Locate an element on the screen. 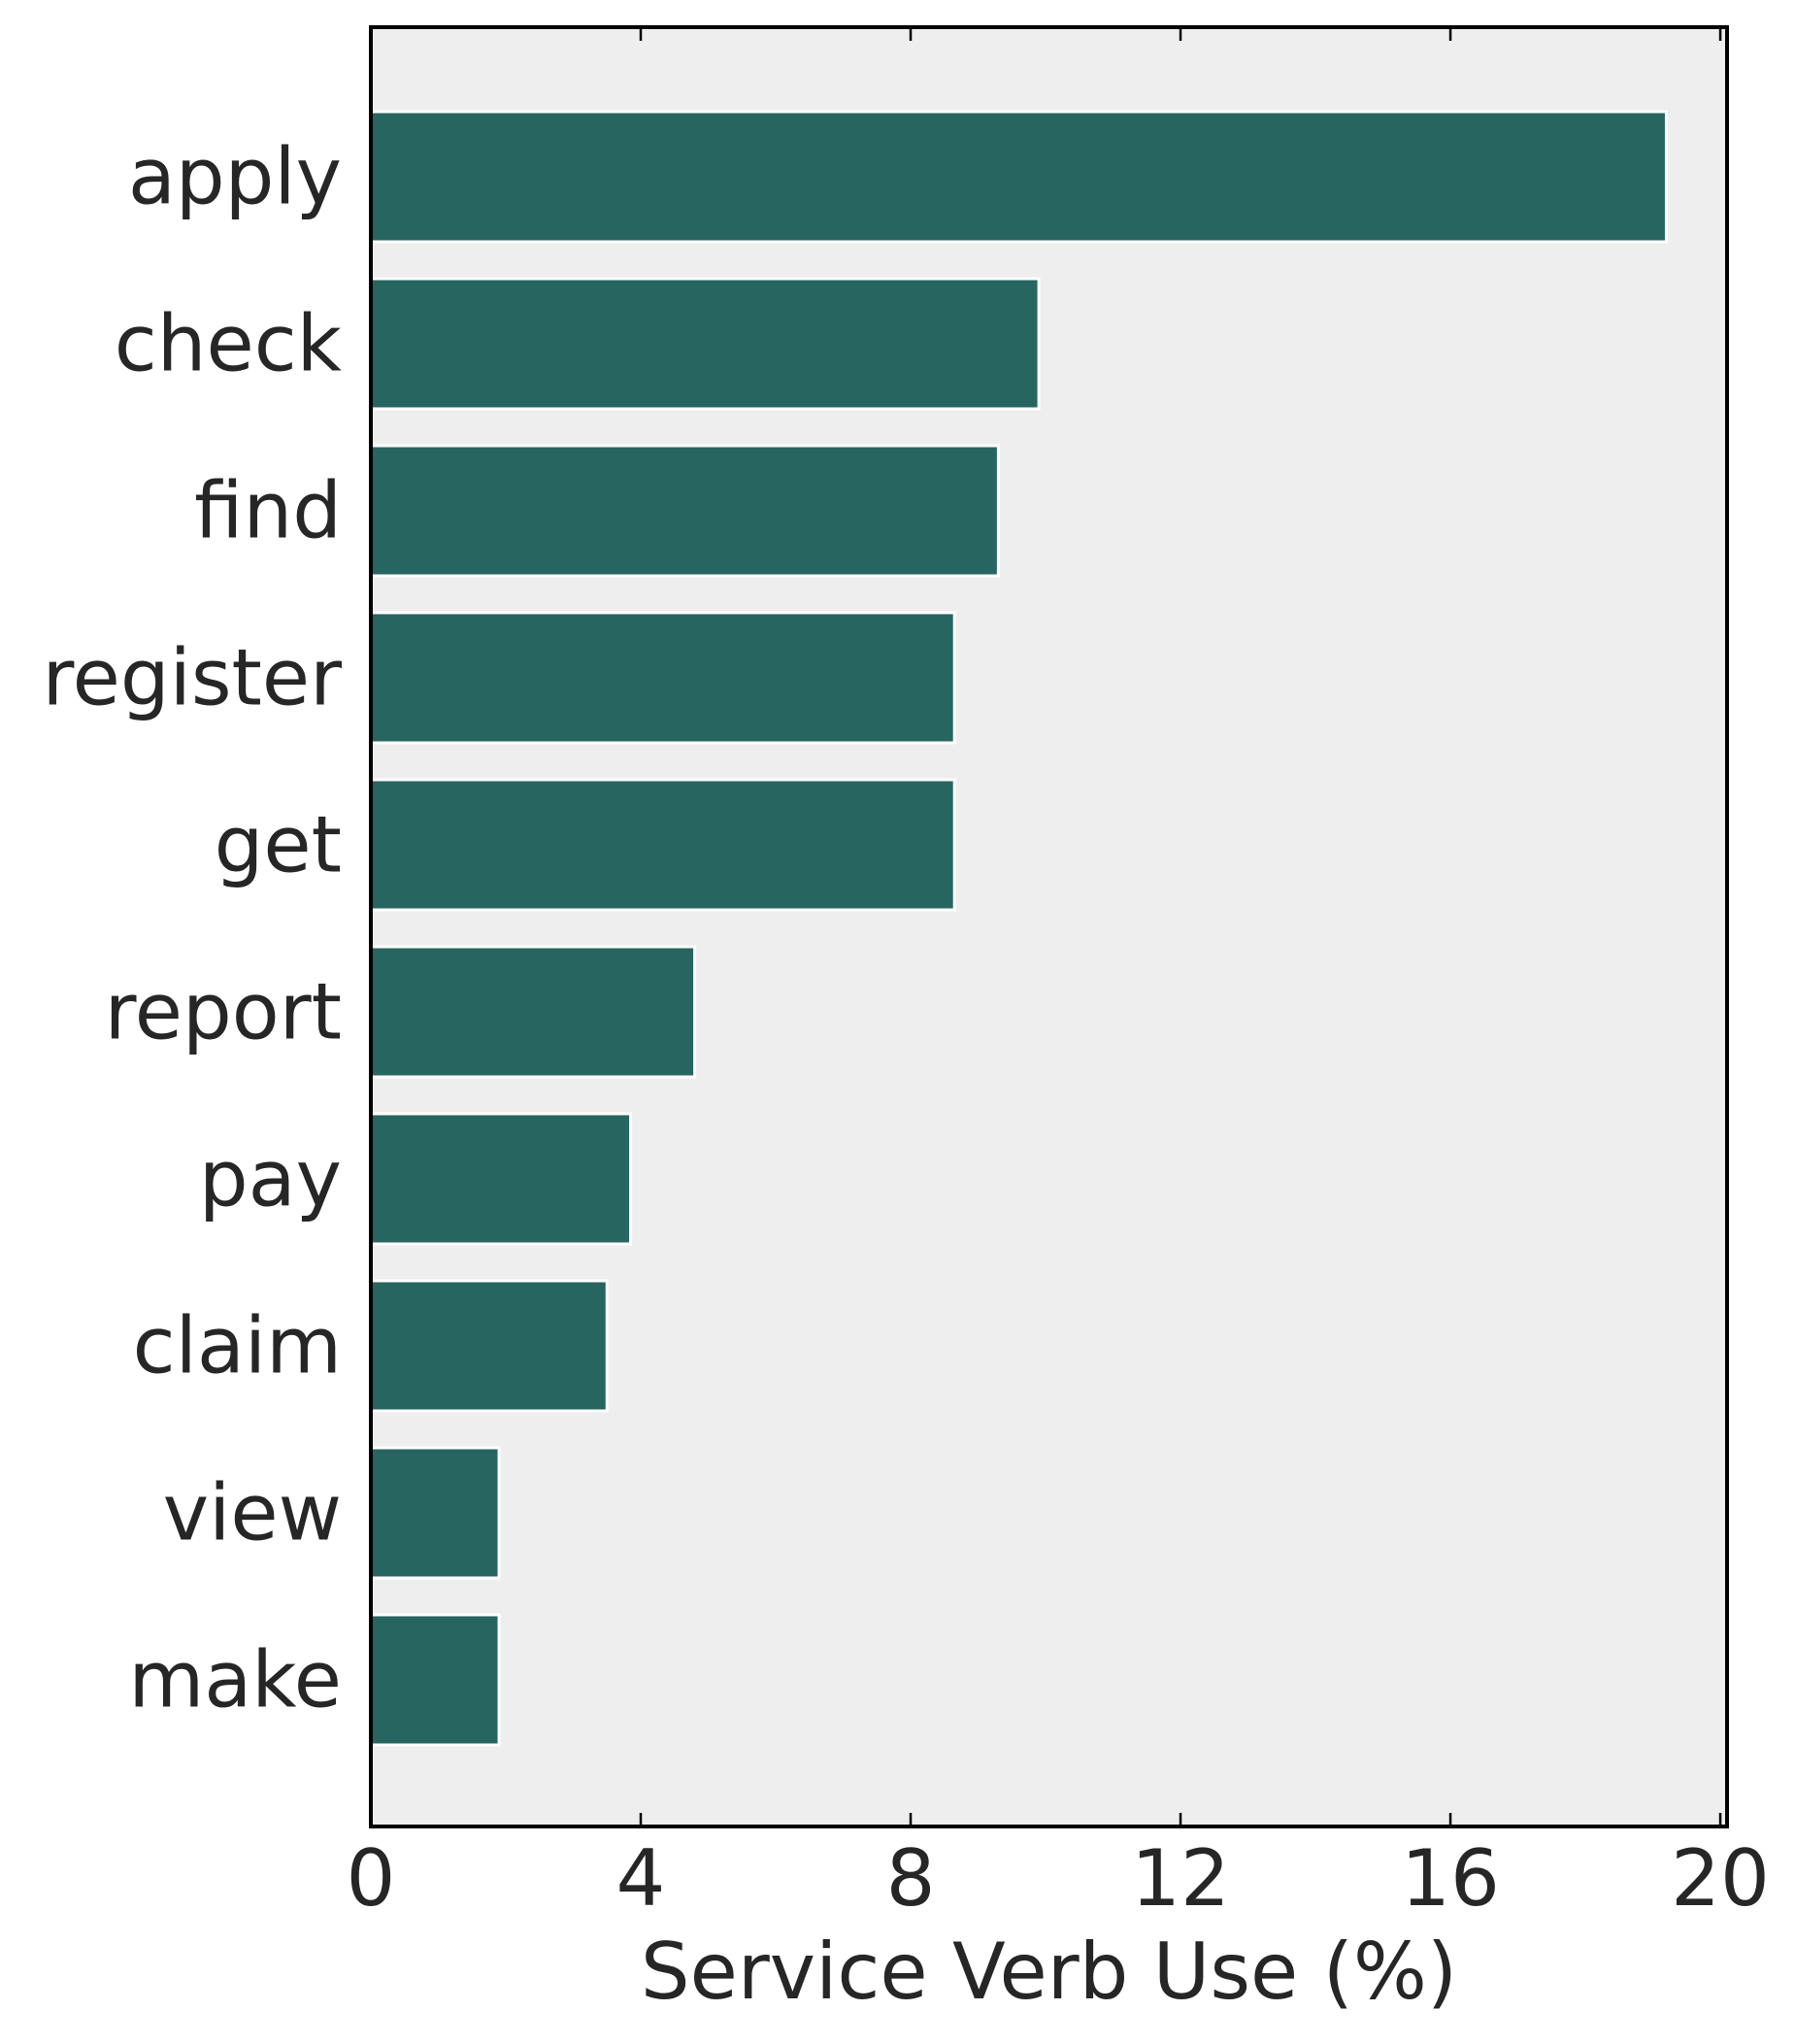  bar-find is located at coordinates (684, 511).